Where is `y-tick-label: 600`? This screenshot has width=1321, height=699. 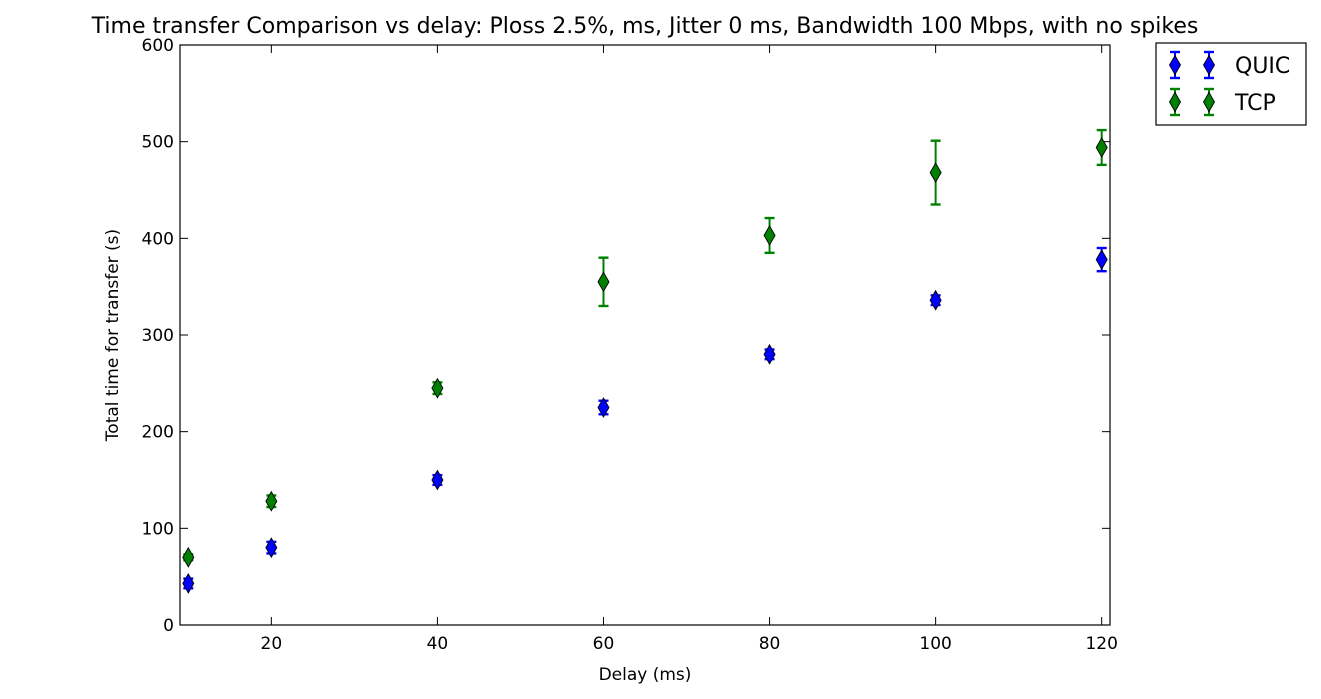 y-tick-label: 600 is located at coordinates (158, 46).